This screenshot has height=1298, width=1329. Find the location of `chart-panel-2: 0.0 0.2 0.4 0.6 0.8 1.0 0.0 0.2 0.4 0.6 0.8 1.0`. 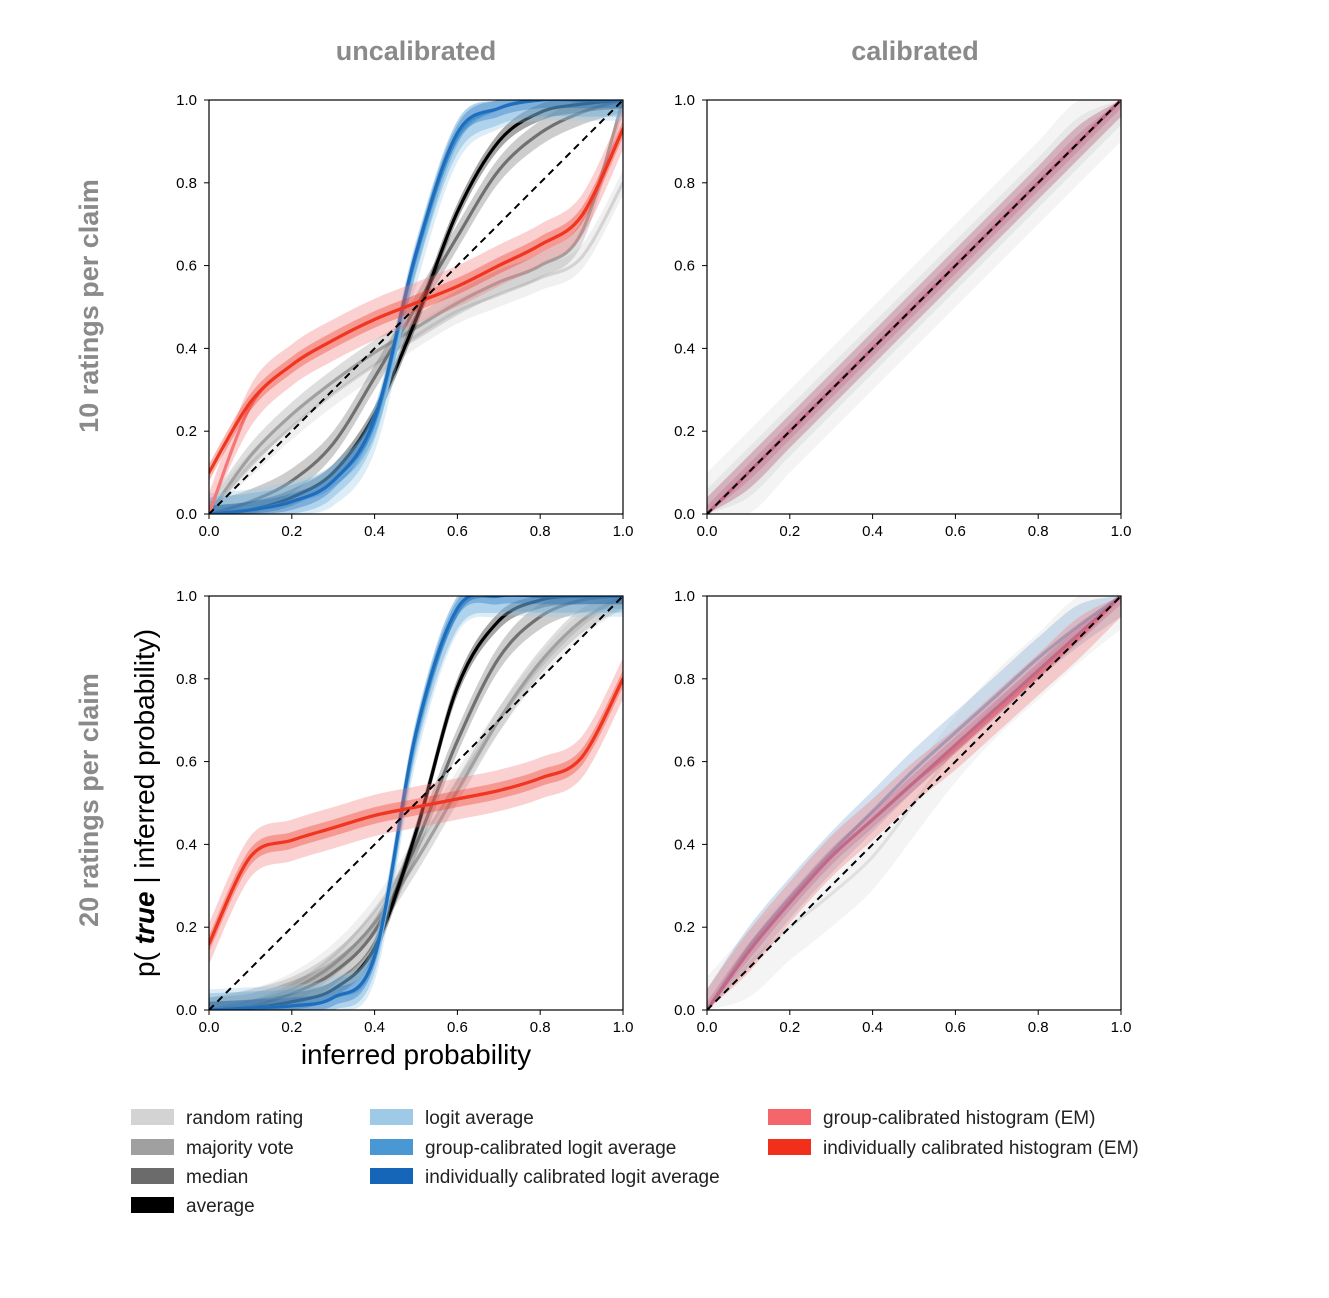

chart-panel-2: 0.0 0.2 0.4 0.6 0.8 1.0 0.0 0.2 0.4 0.6 0.8 1.0 is located at coordinates (405, 812).